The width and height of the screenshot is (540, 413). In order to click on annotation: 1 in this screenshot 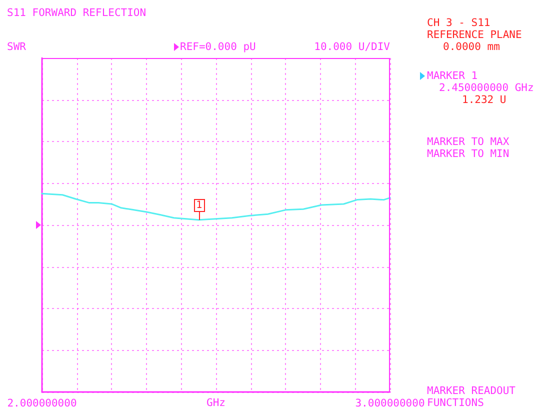, I will do `click(199, 205)`.